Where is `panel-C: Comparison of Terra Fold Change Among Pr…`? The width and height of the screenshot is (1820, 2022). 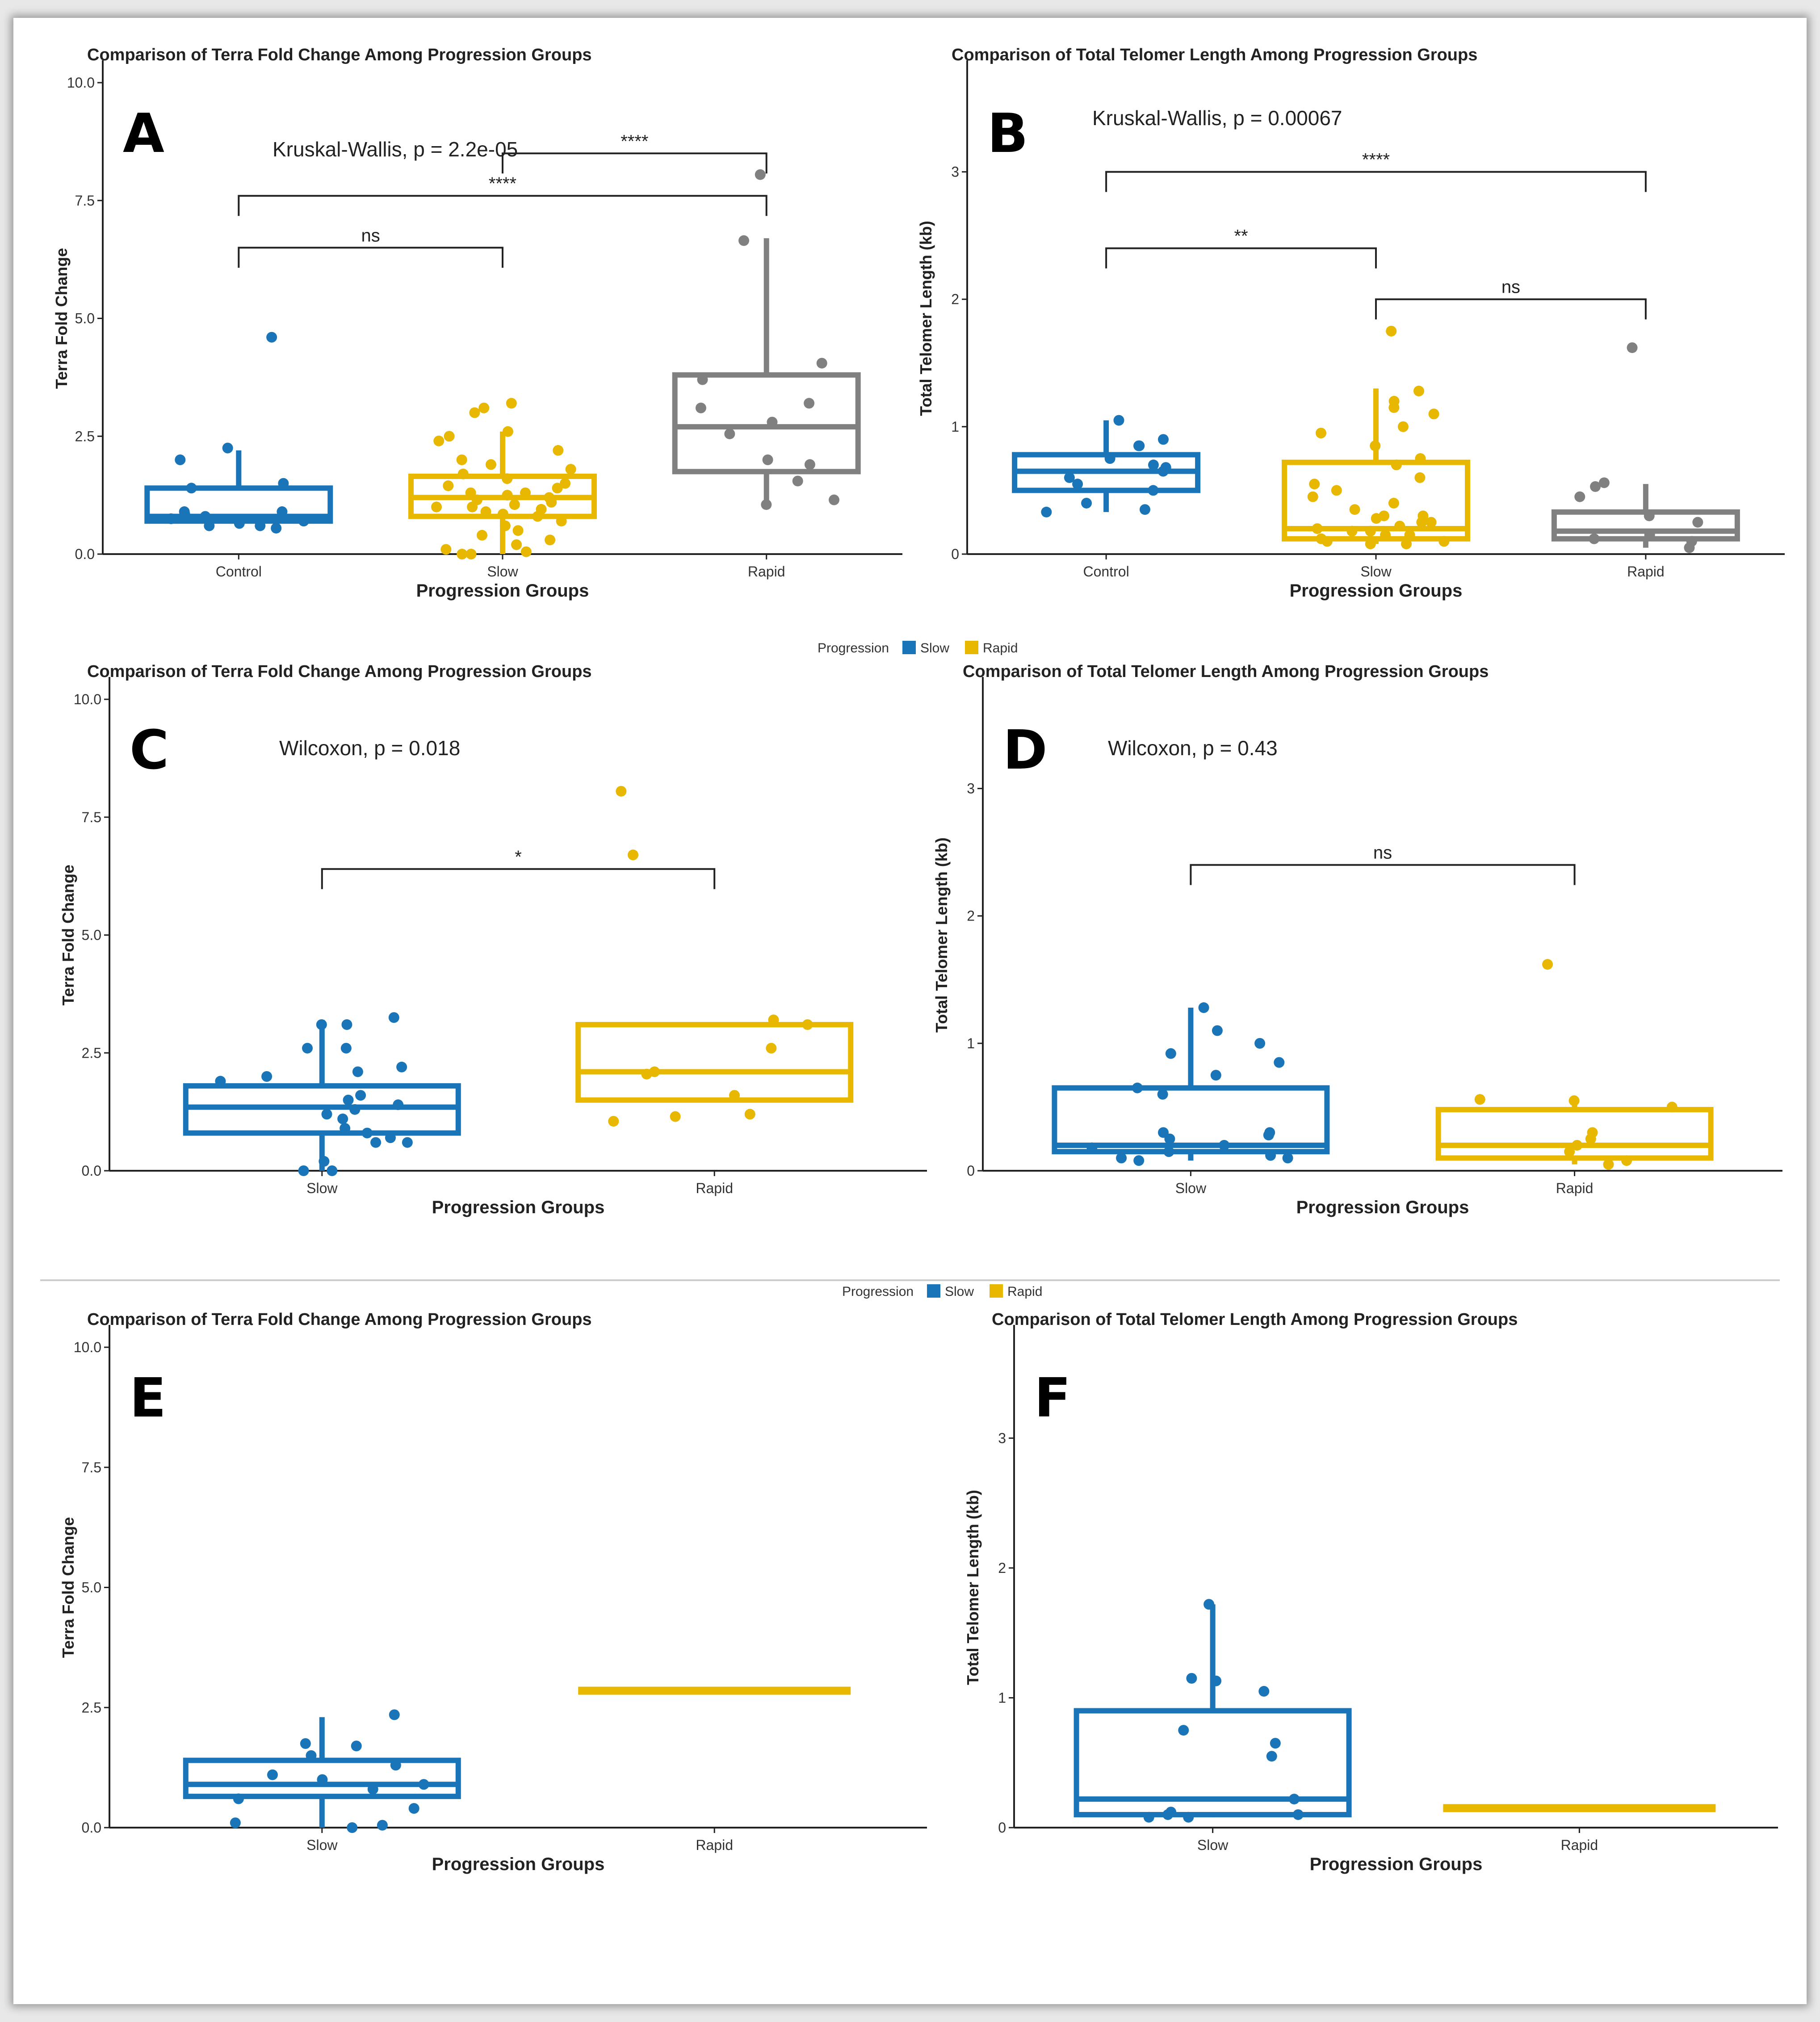 panel-C: Comparison of Terra Fold Change Among Pr… is located at coordinates (493, 939).